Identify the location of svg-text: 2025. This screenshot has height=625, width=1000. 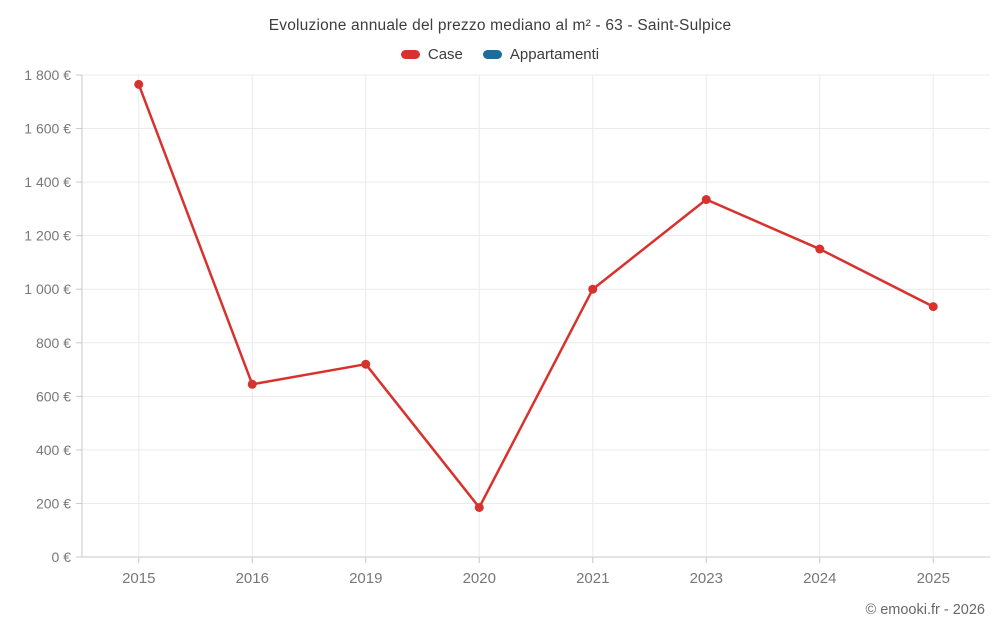
(933, 578).